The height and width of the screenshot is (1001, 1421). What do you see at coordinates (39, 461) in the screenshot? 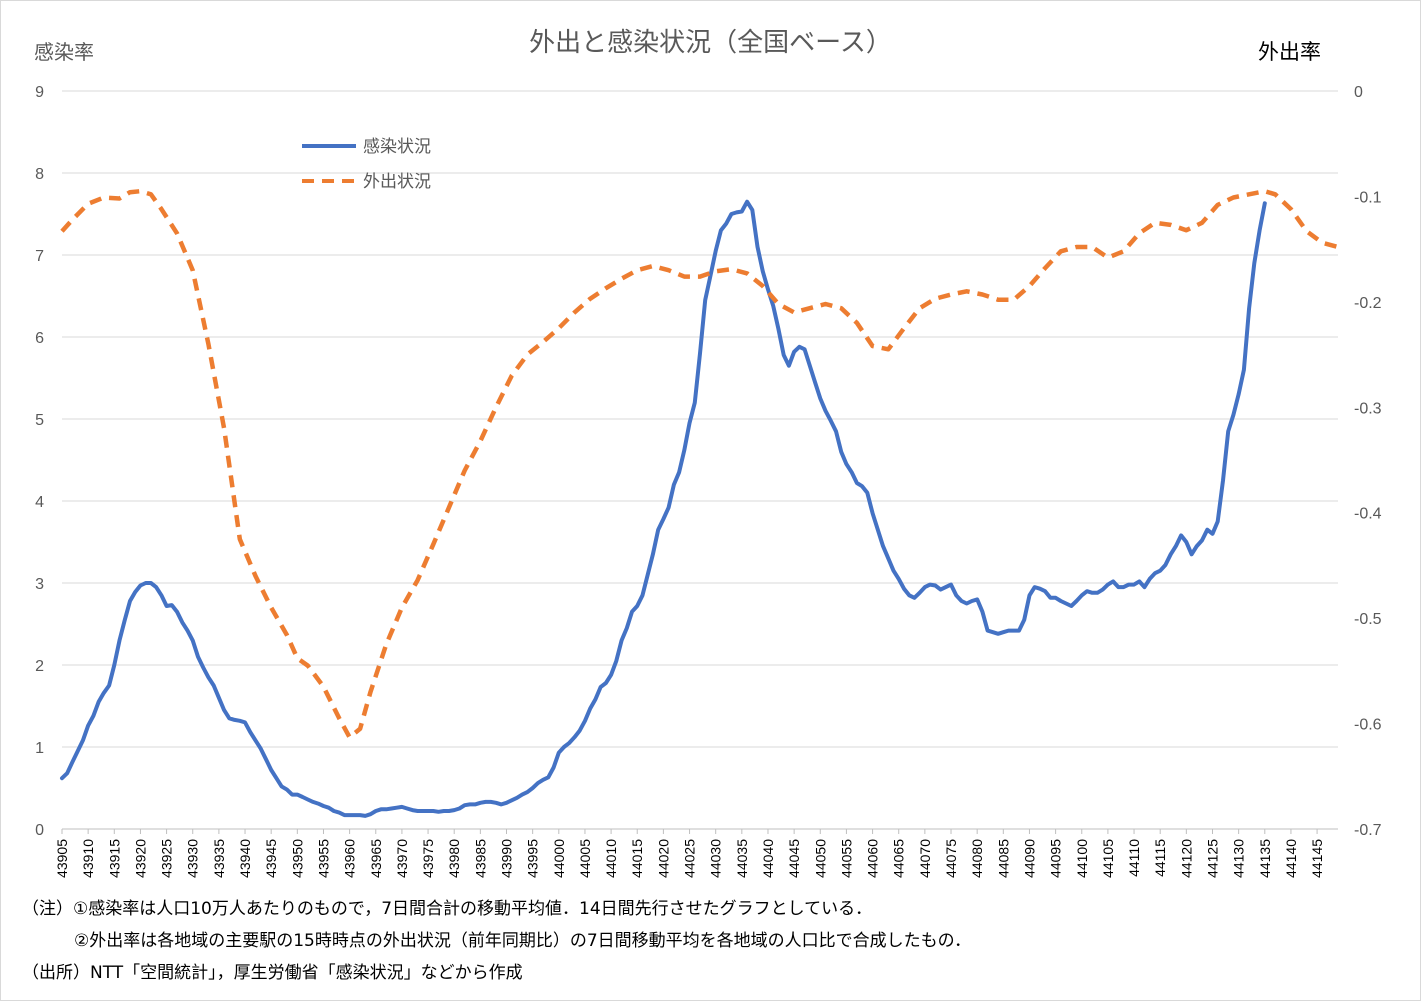
I see `y-axis-left-ticks: 0 1 2 3 4 5 6 7 8 9` at bounding box center [39, 461].